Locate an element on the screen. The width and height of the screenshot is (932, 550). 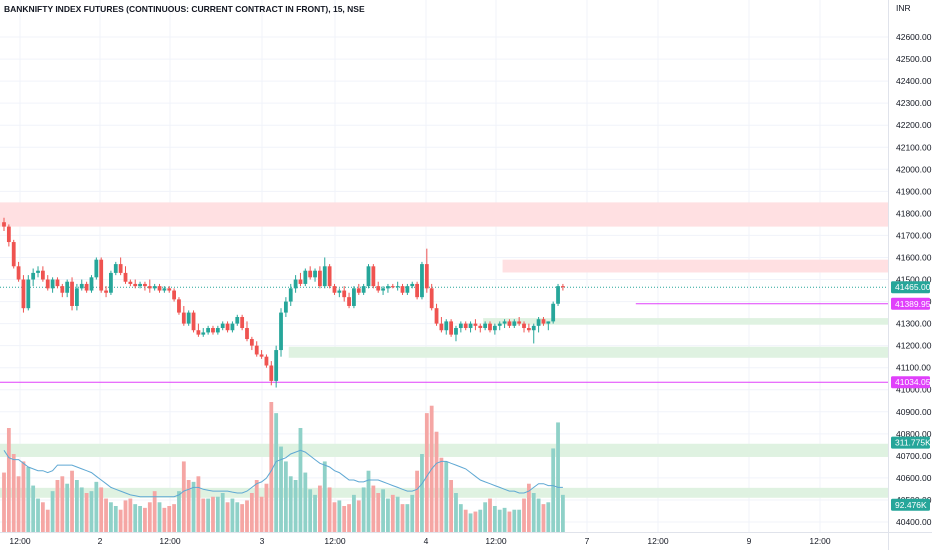
price-tick-label: 41000.00 is located at coordinates (914, 390).